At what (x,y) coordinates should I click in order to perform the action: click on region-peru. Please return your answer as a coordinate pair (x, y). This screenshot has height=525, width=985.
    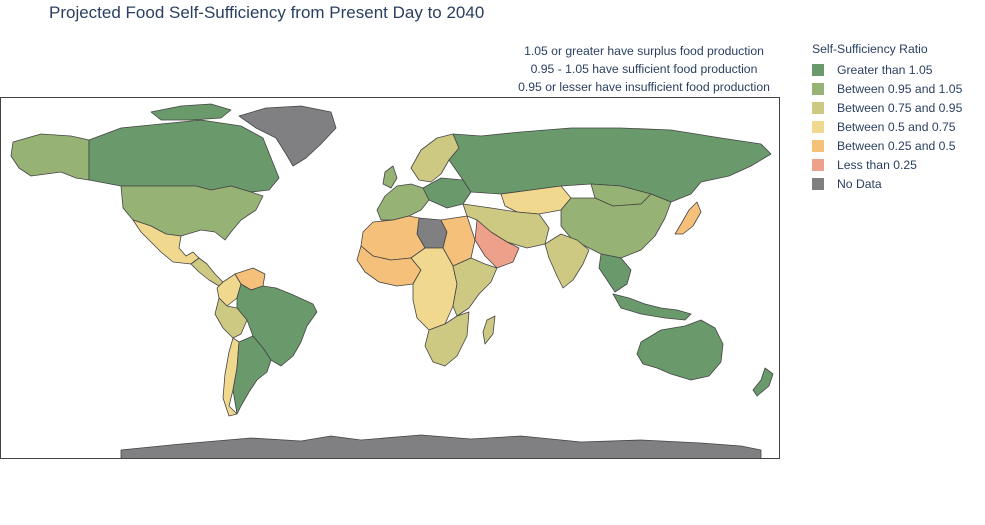
    Looking at the image, I should click on (231, 318).